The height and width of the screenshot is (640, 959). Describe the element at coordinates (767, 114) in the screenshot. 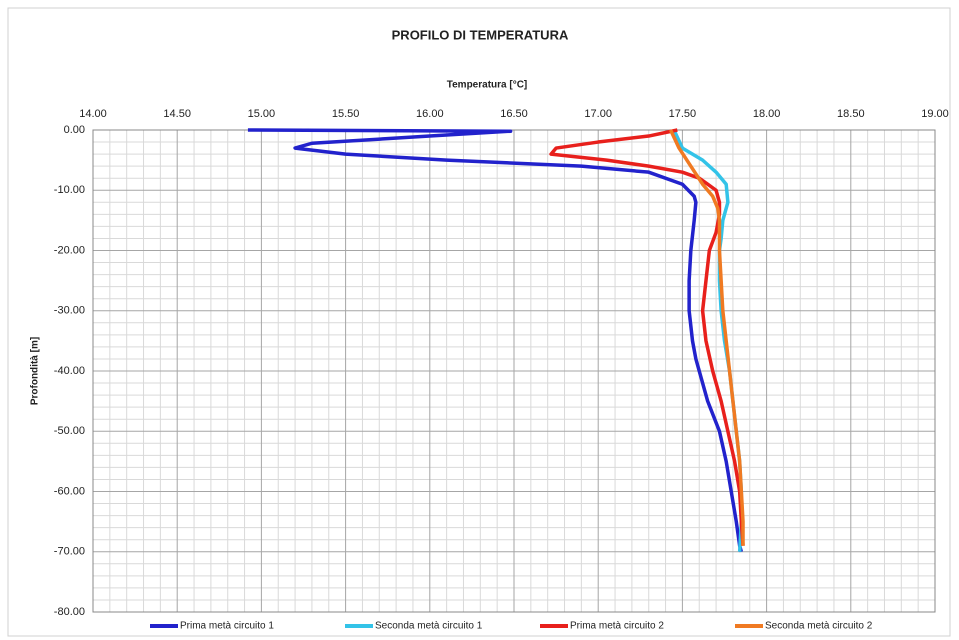

I see `x-tick-label: 18.00` at that location.